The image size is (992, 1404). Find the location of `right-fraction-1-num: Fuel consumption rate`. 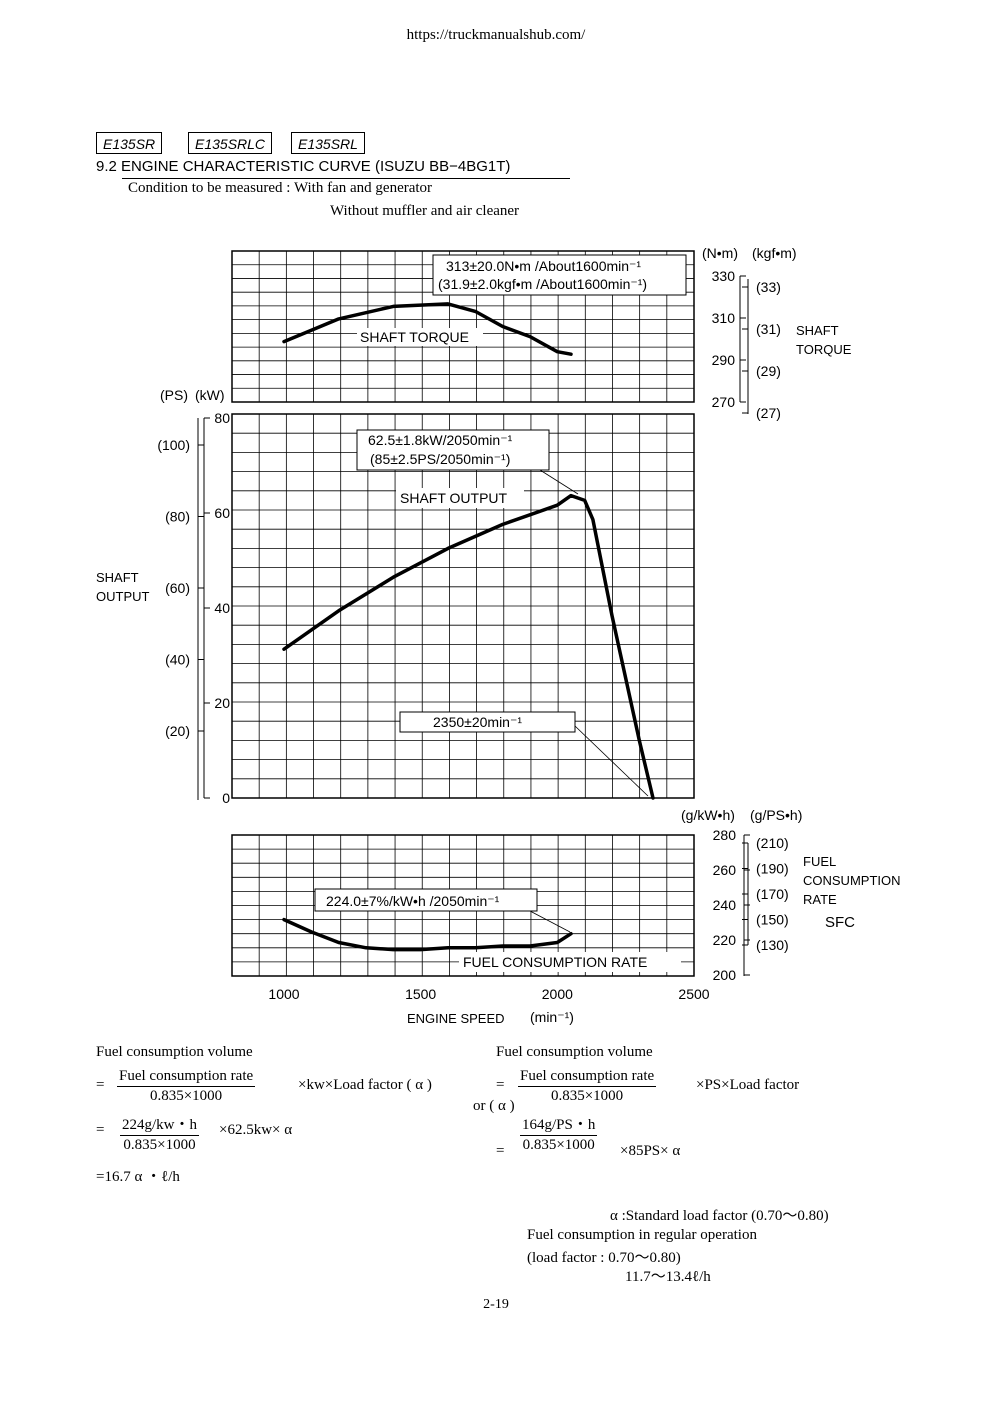

right-fraction-1-num: Fuel consumption rate is located at coordinates (587, 1077).